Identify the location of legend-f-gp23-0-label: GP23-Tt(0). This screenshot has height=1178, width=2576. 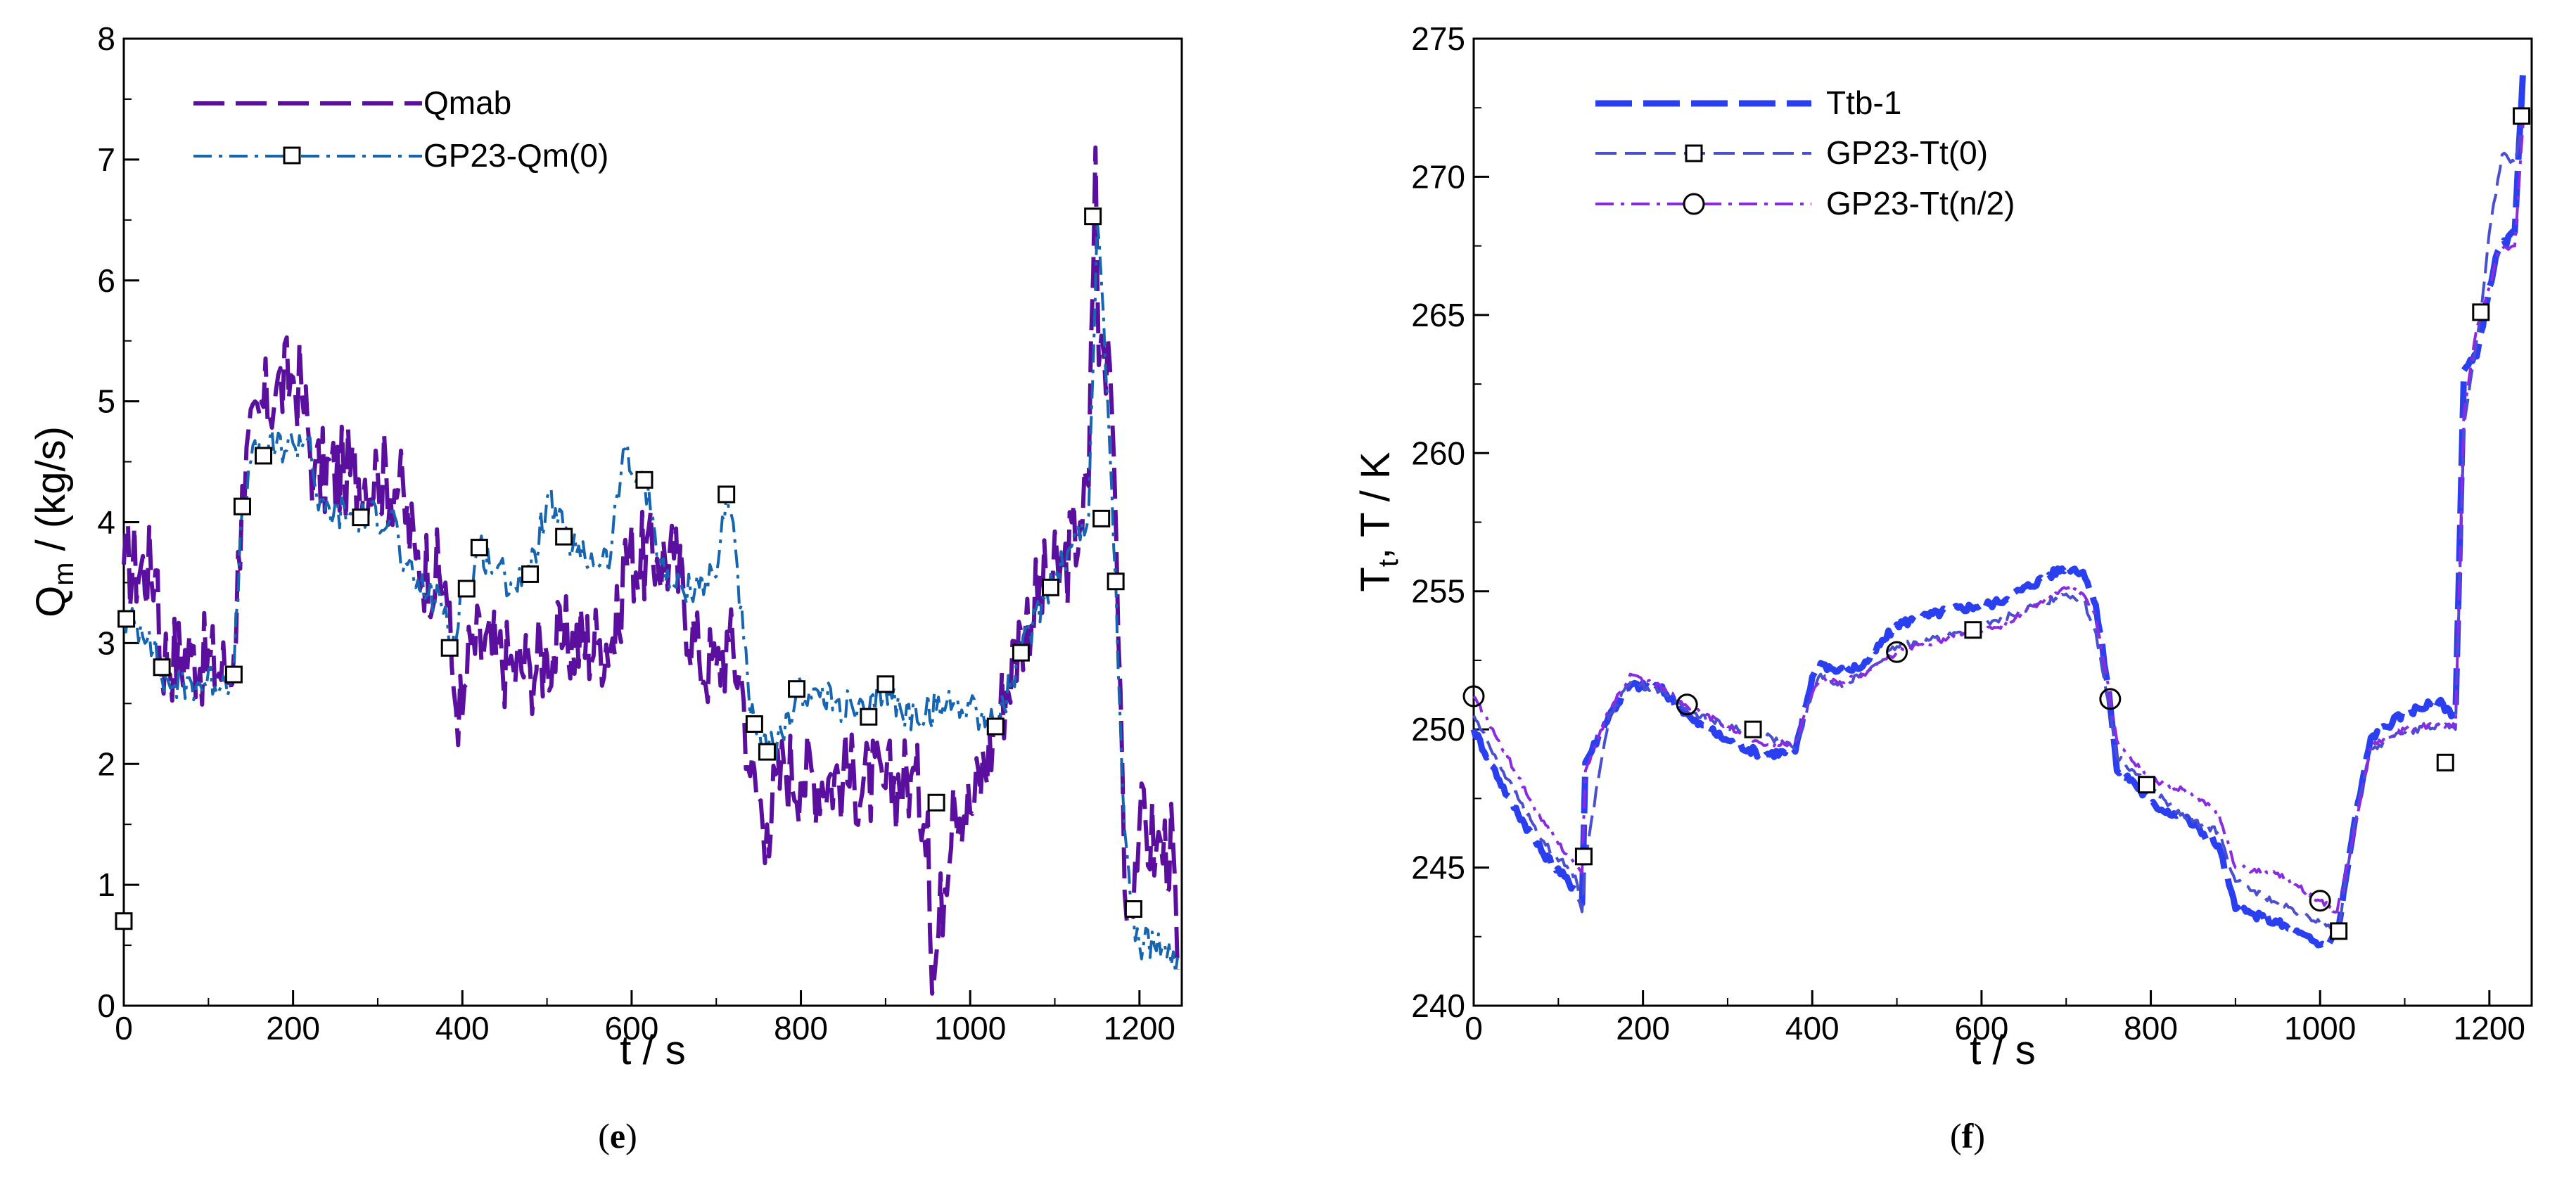
(1907, 152).